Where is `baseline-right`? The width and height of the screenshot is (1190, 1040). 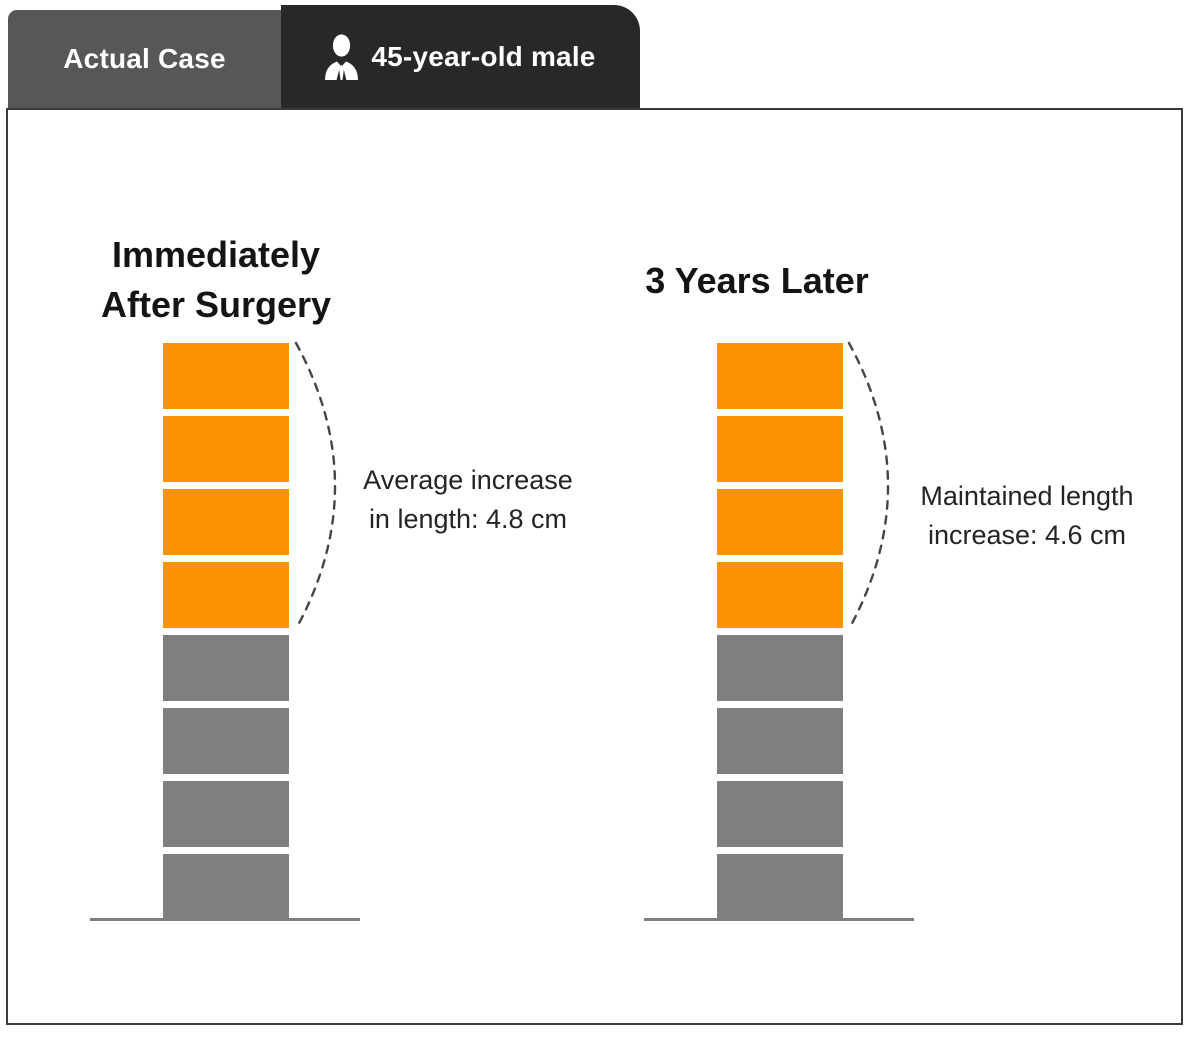 baseline-right is located at coordinates (779, 919).